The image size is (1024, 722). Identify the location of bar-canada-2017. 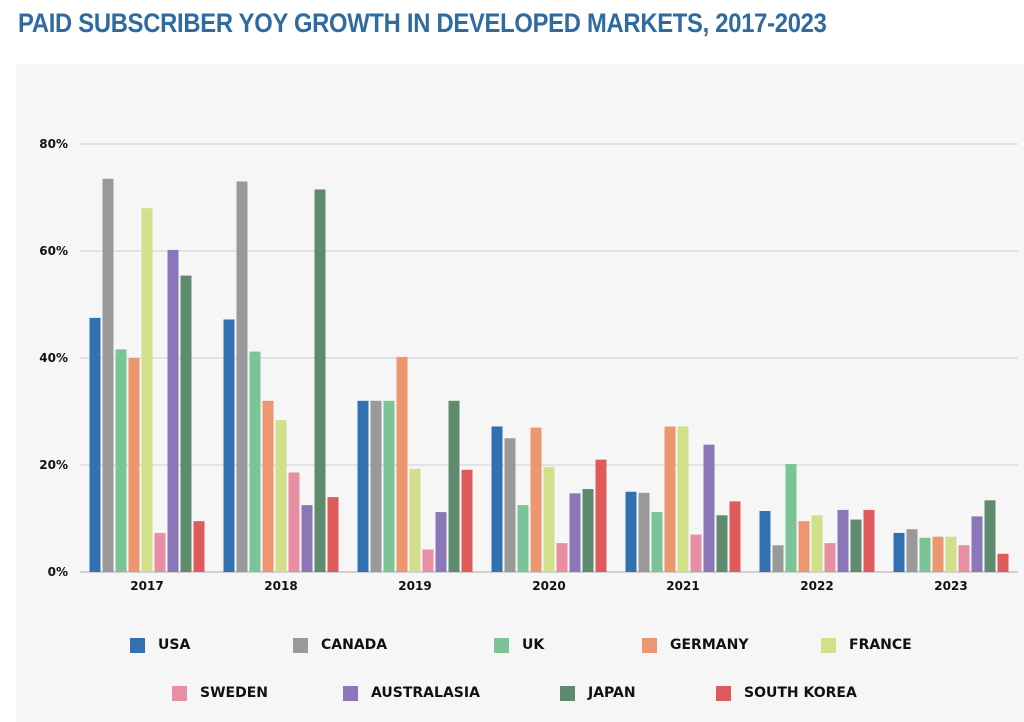
(108, 375).